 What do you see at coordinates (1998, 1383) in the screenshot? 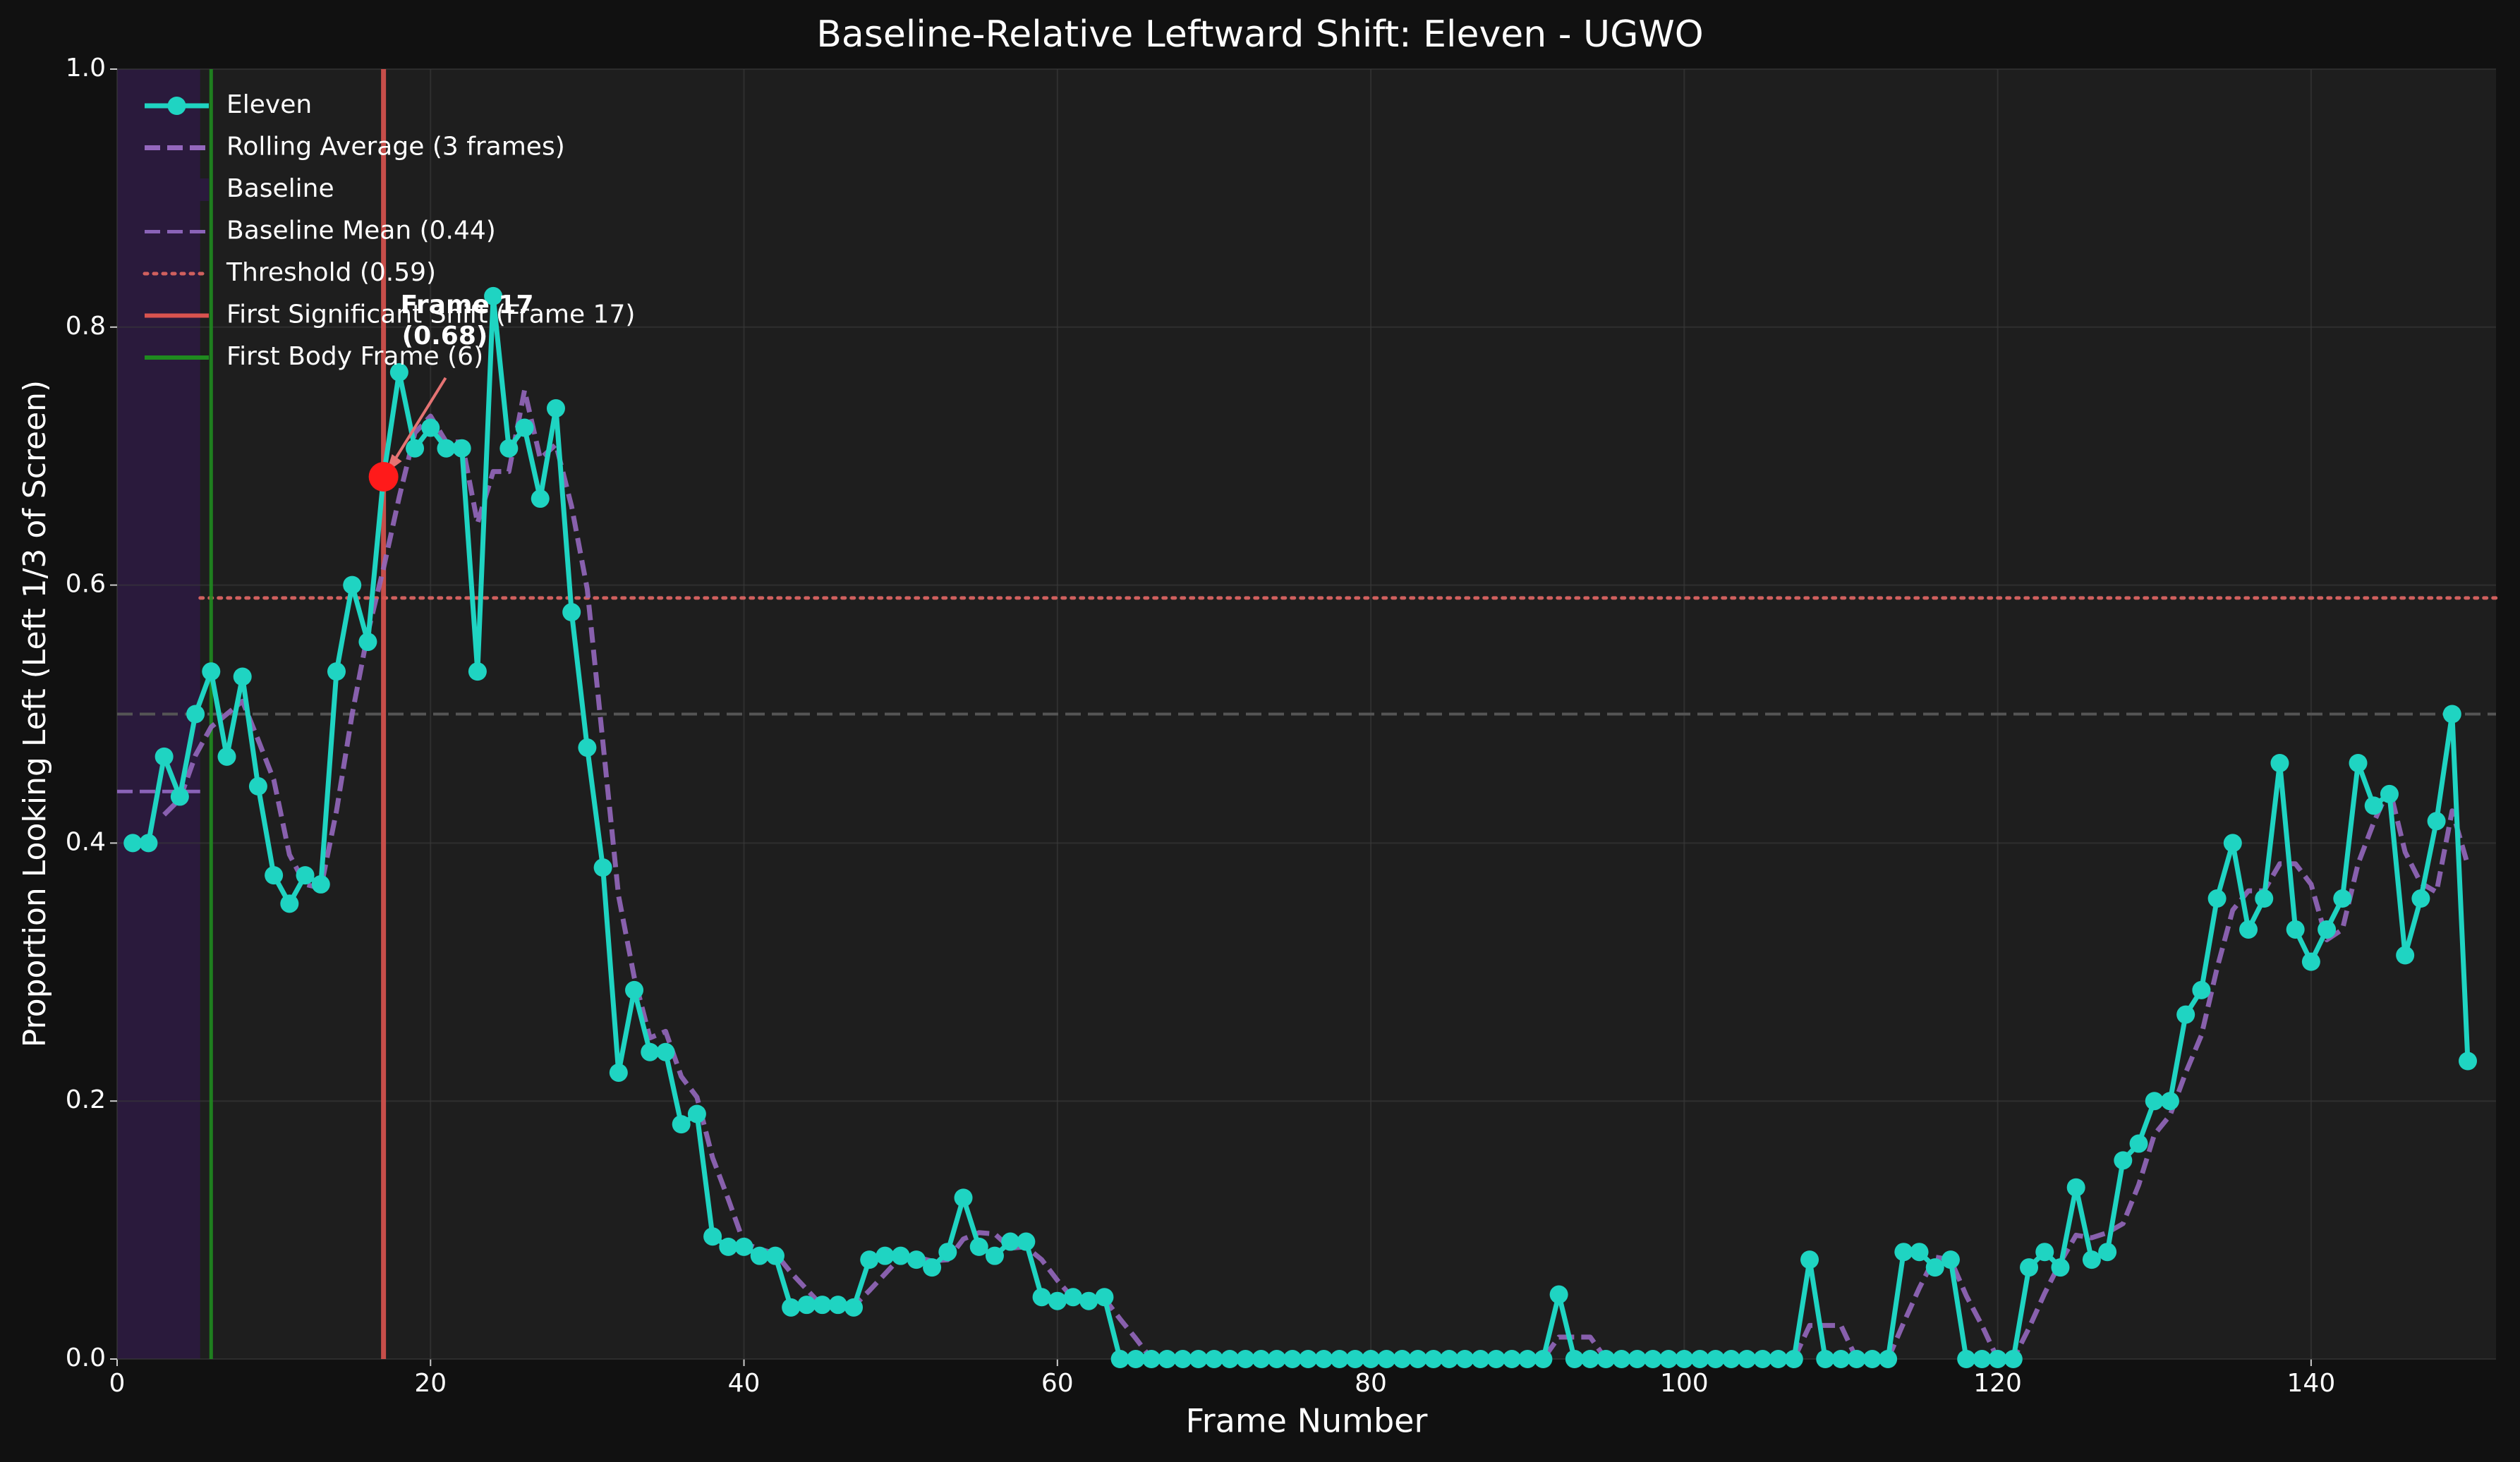
I see `x-tick-label: 120` at bounding box center [1998, 1383].